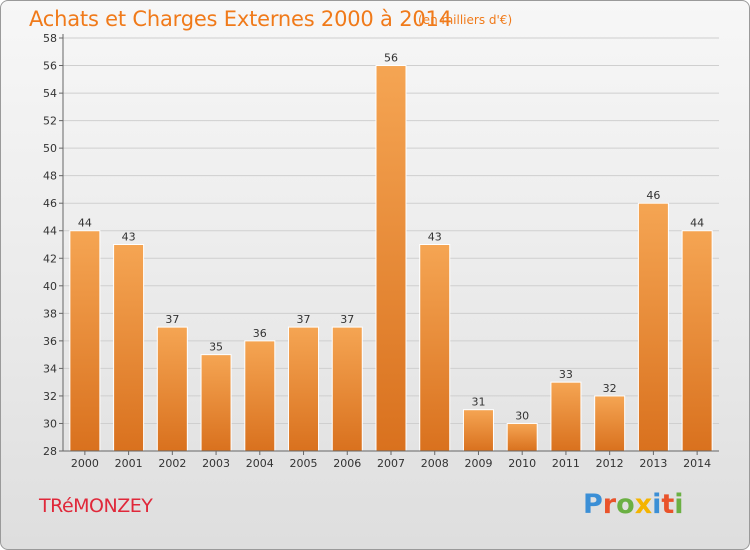 Image resolution: width=750 pixels, height=550 pixels. Describe the element at coordinates (391, 58) in the screenshot. I see `data-label-2007: 56` at that location.